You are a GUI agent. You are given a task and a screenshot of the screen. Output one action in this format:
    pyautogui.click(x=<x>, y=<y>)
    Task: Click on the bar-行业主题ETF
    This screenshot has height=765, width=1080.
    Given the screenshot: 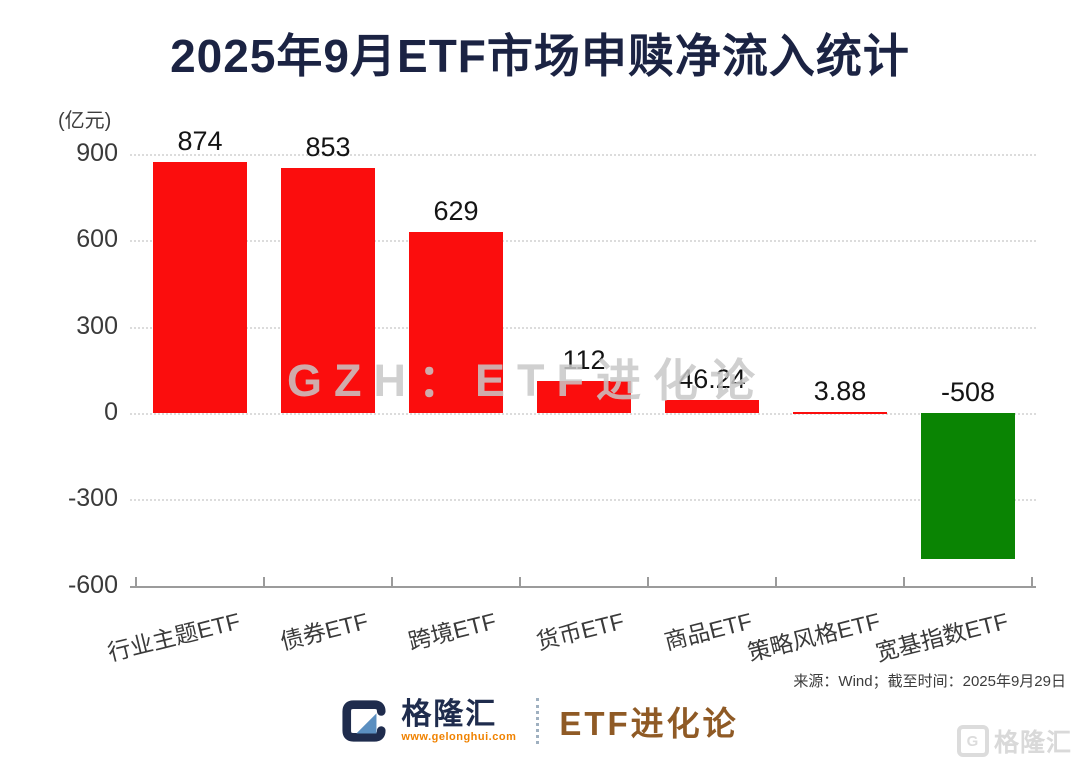 What is the action you would take?
    pyautogui.click(x=200, y=287)
    